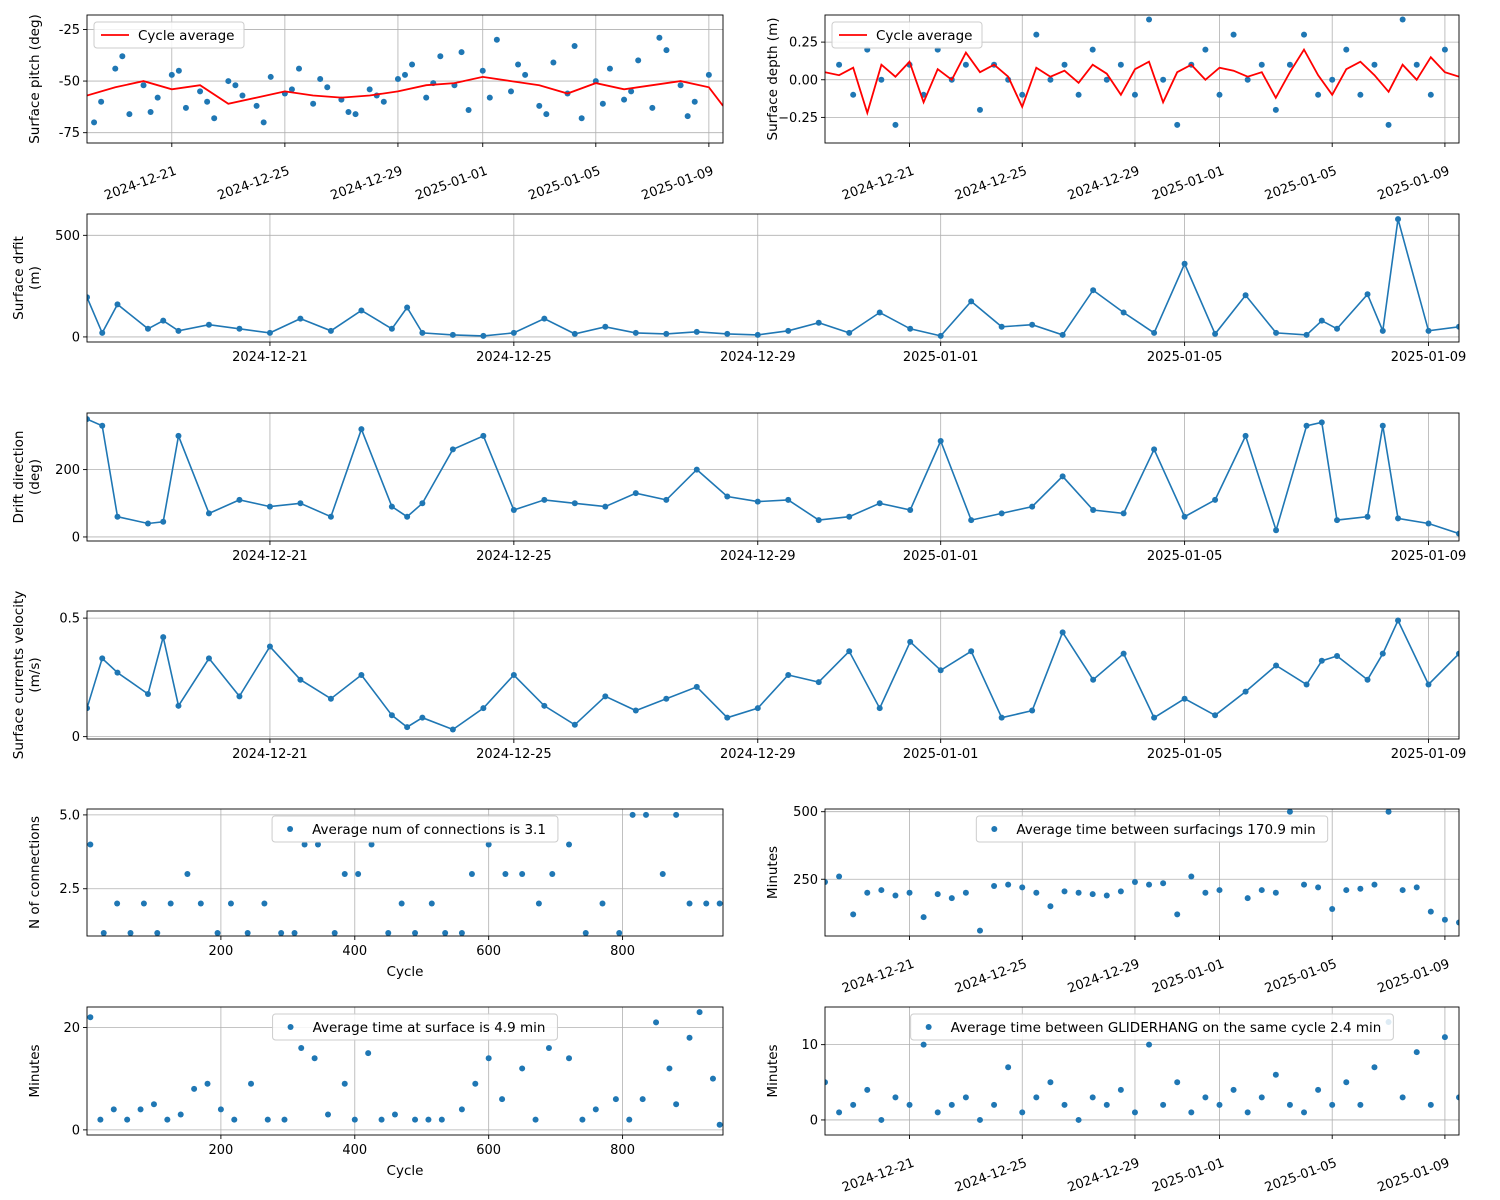 The width and height of the screenshot is (1500, 1200). I want to click on y-tick-label: -50, so click(69, 82).